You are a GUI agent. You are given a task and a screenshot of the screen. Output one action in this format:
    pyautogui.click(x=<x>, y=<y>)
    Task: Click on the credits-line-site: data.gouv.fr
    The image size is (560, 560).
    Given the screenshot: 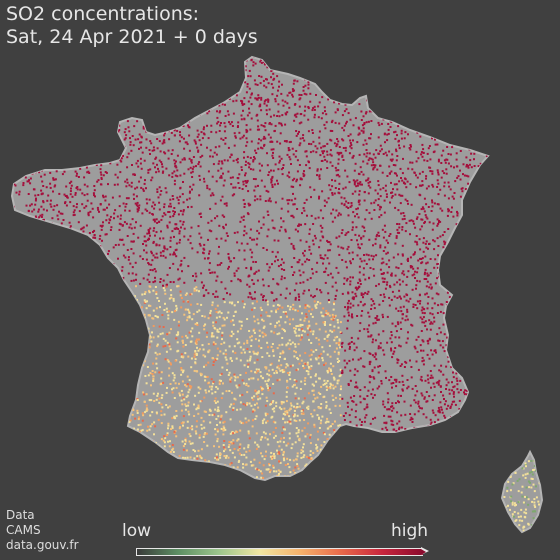 What is the action you would take?
    pyautogui.click(x=42, y=545)
    